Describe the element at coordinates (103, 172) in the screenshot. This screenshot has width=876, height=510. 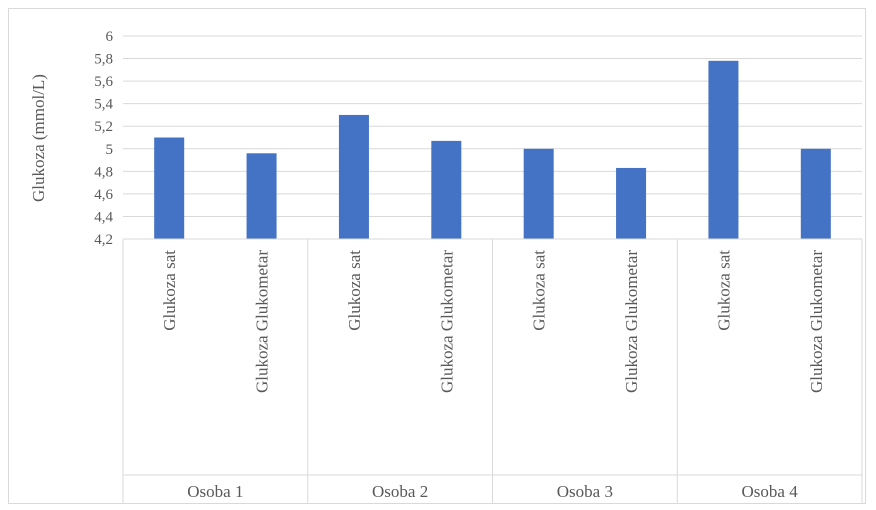
I see `y-tick-label: 4,8` at that location.